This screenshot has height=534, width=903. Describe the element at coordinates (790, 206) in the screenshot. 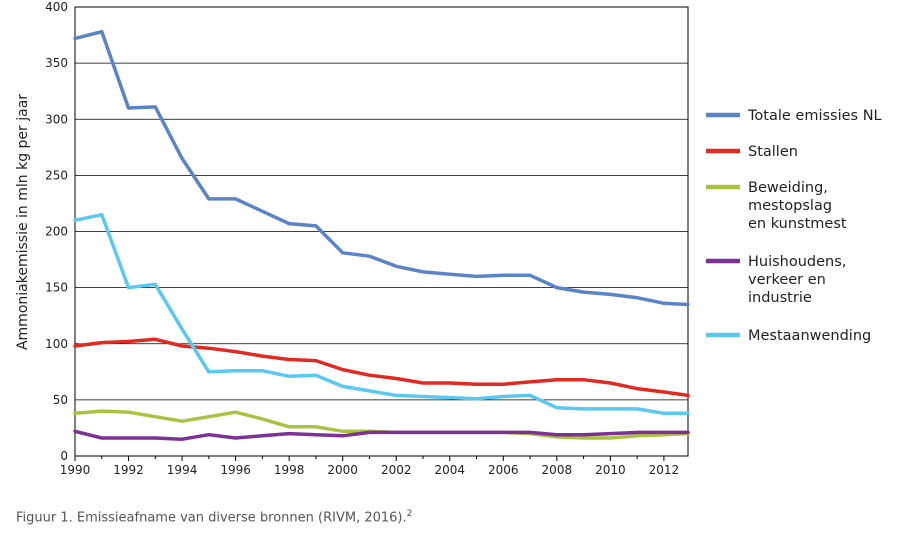

I see `legend-label-2-1: mestopslag` at that location.